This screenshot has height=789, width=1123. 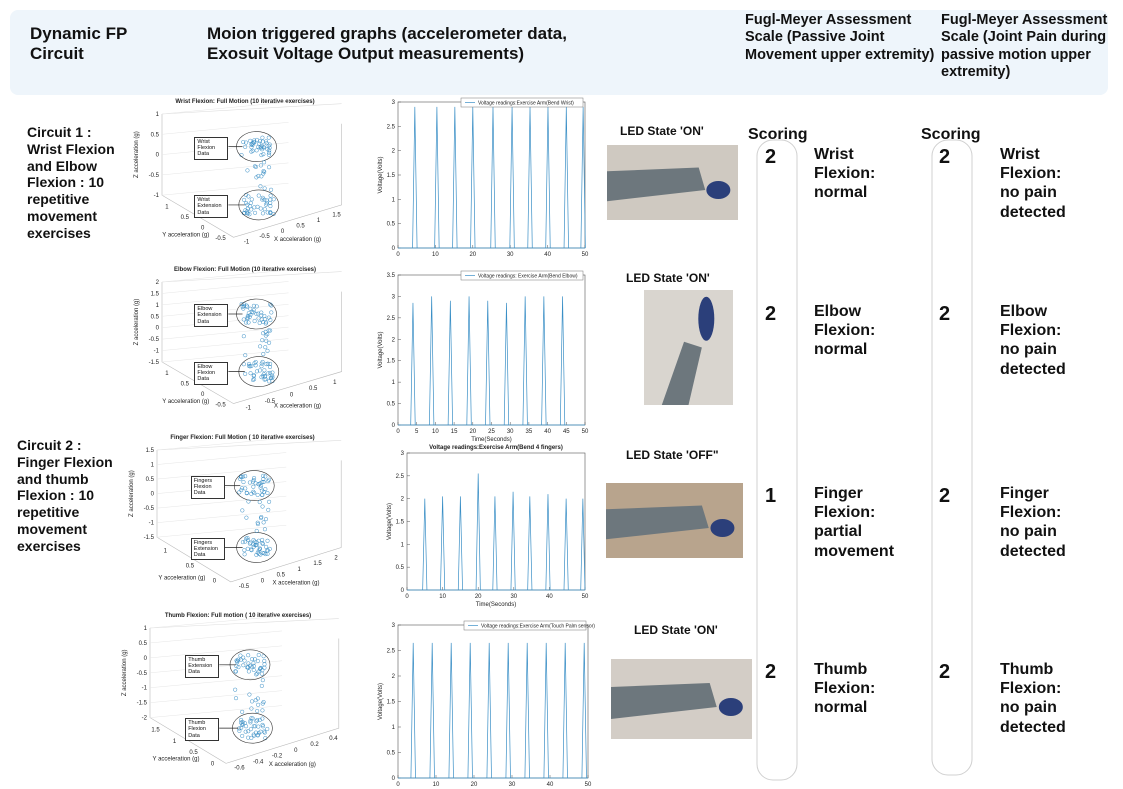 I want to click on score-pill, so click(x=952, y=457).